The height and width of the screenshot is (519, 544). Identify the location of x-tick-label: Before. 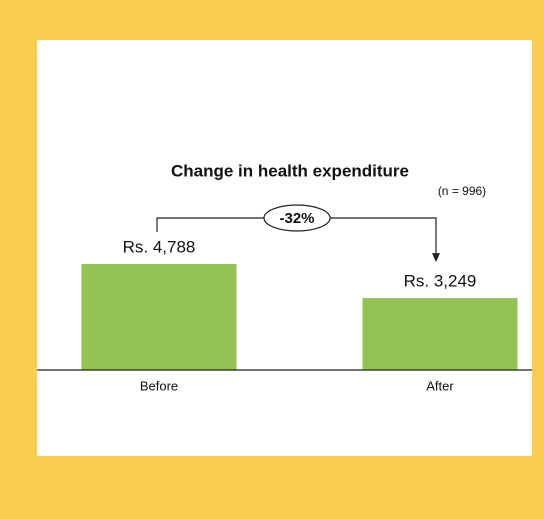
(159, 385).